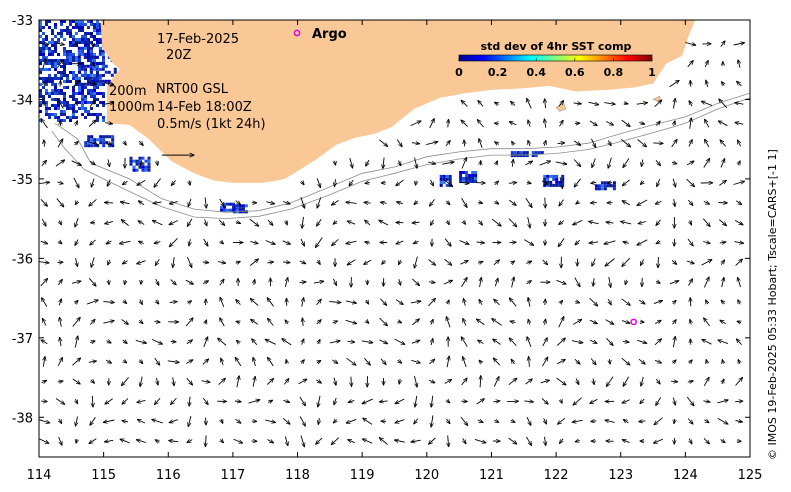 The image size is (791, 492). I want to click on argo-float-marker, so click(634, 322).